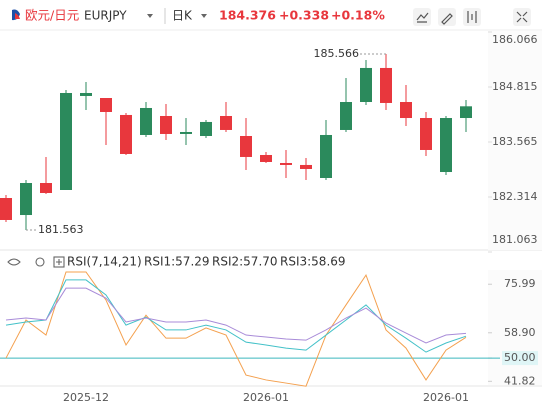  What do you see at coordinates (105, 16) in the screenshot?
I see `symbol: EURJPY` at bounding box center [105, 16].